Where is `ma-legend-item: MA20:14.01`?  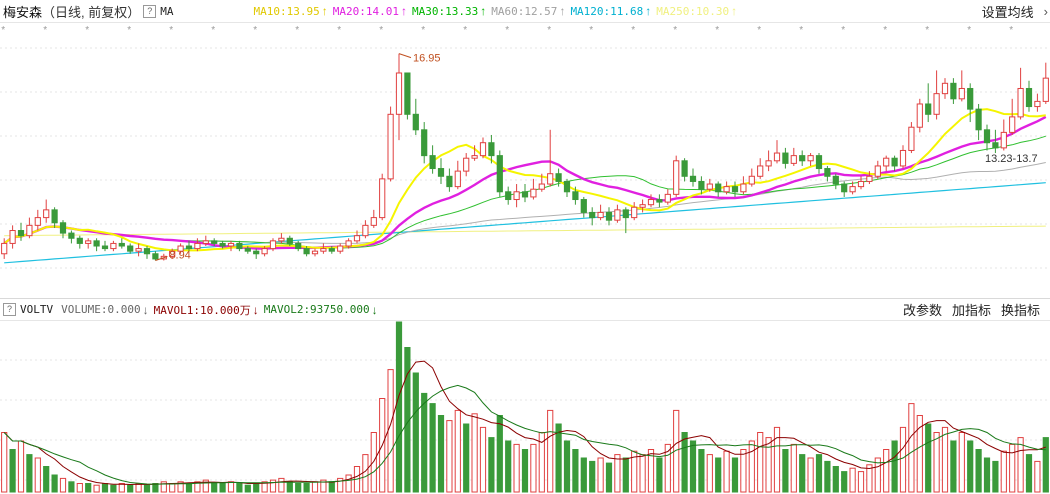
ma-legend-item: MA20:14.01 is located at coordinates (365, 11).